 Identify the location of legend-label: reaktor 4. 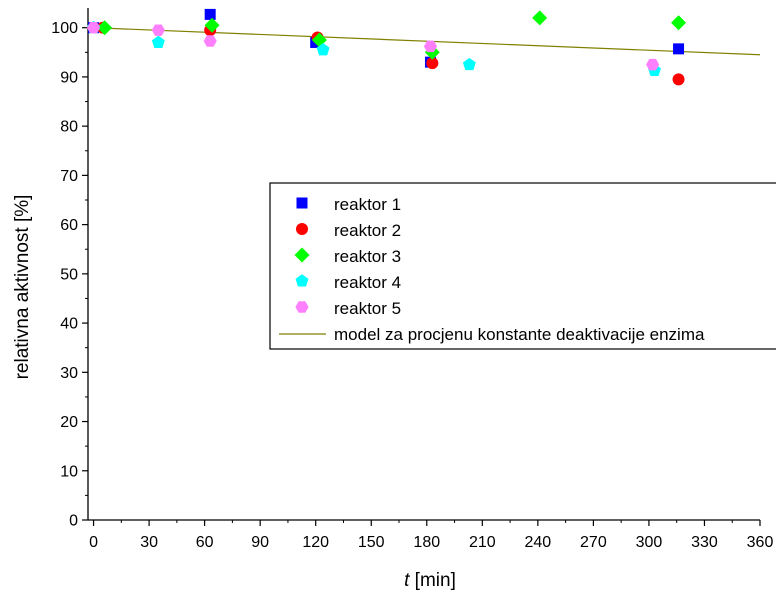
(367, 282).